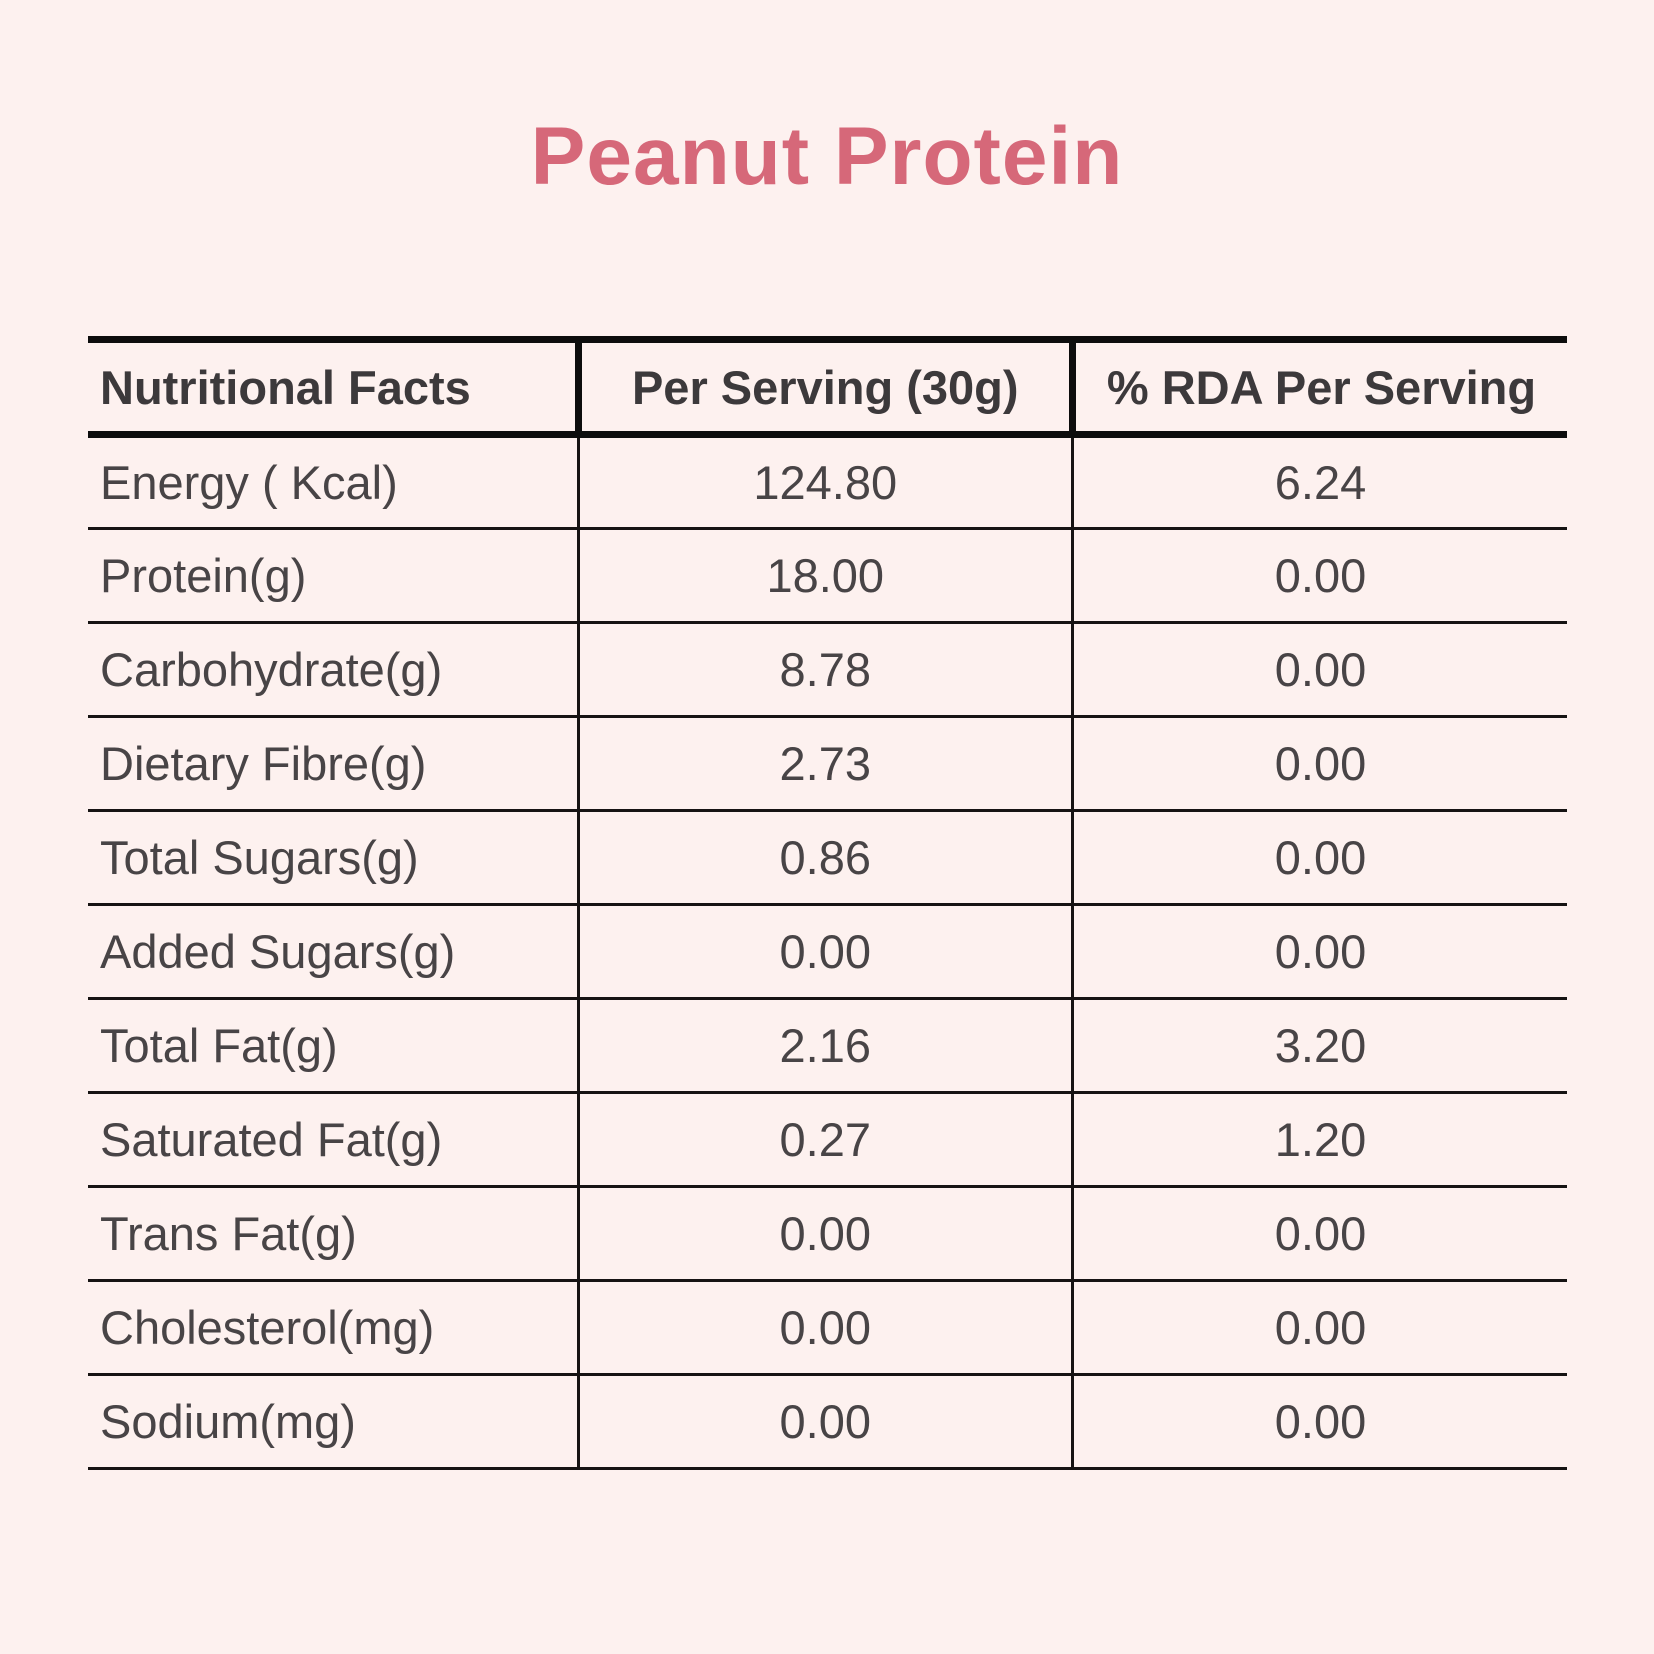 The image size is (1654, 1654). Describe the element at coordinates (1318, 387) in the screenshot. I see `col-header-rda-per-serving: % RDA Per Serving` at that location.